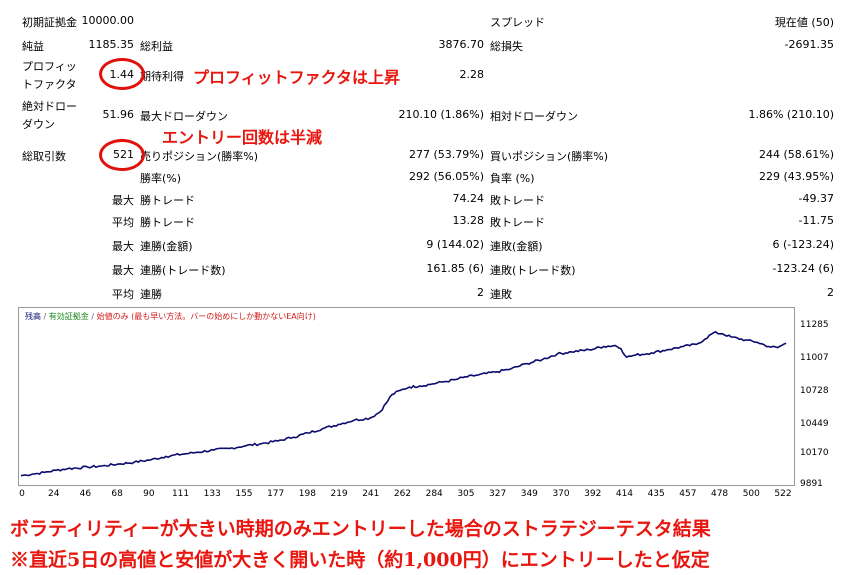 The height and width of the screenshot is (575, 859). I want to click on label-average-loss: 敗トレード, so click(517, 222).